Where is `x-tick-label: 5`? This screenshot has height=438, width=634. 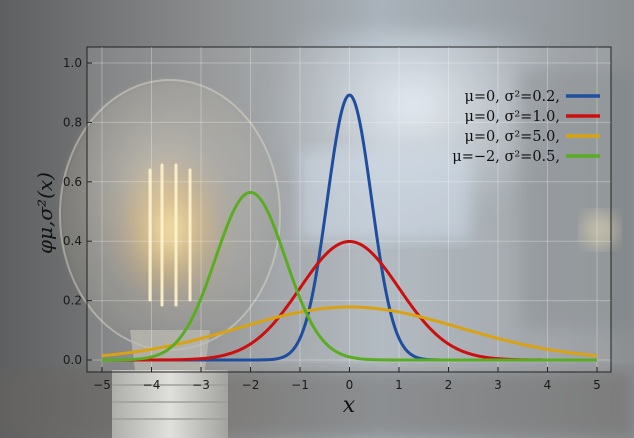 x-tick-label: 5 is located at coordinates (597, 385).